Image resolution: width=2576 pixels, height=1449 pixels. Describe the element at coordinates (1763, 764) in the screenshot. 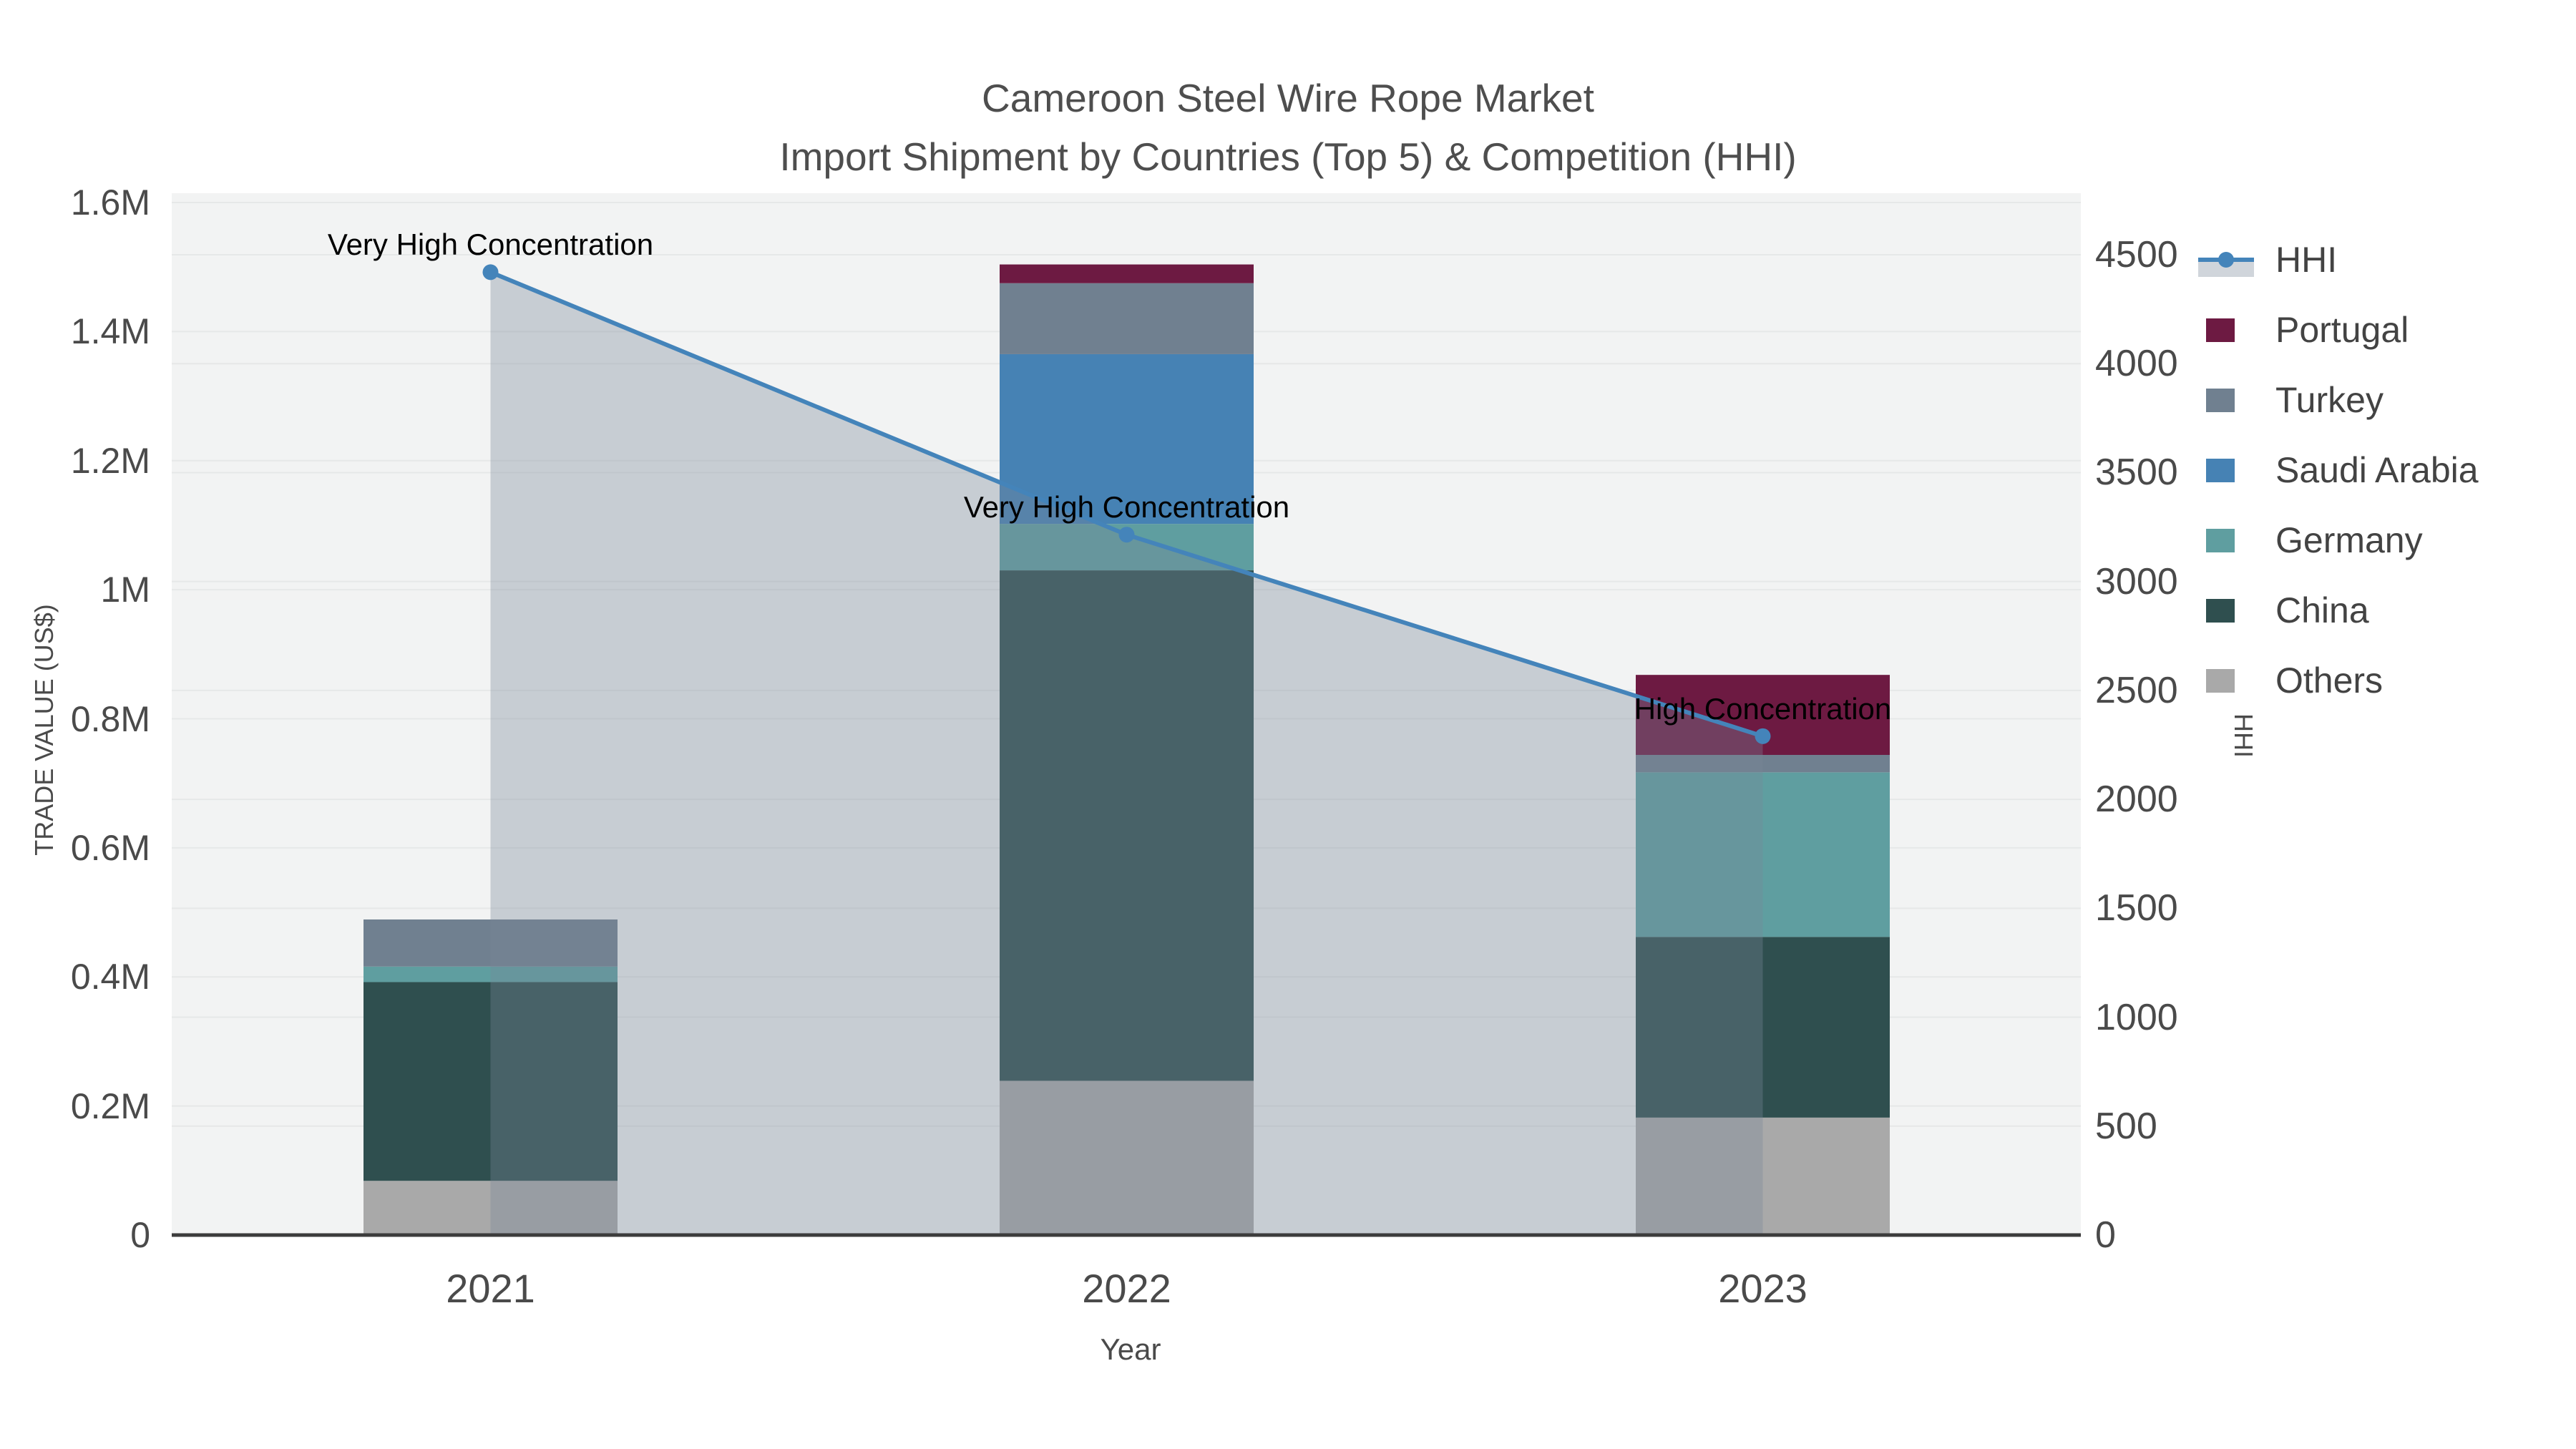

I see `bar-segment-2023-turkey` at that location.